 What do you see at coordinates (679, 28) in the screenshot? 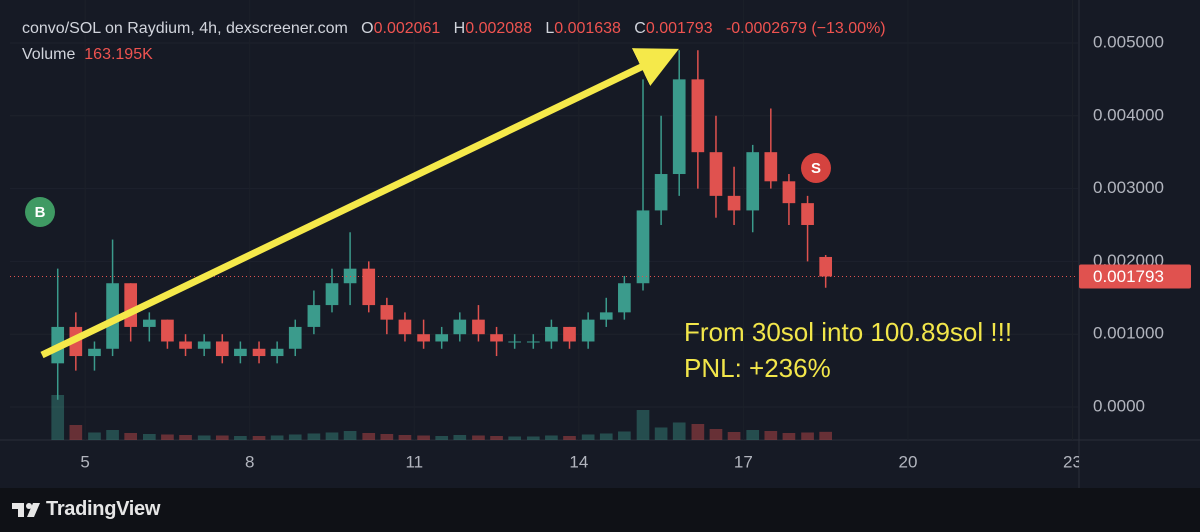
I see `ohlc-value: 0.001793` at bounding box center [679, 28].